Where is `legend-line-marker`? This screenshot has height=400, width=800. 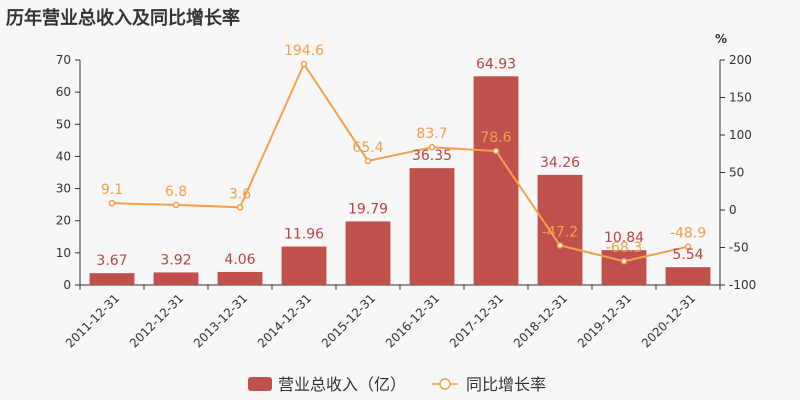 legend-line-marker is located at coordinates (445, 384).